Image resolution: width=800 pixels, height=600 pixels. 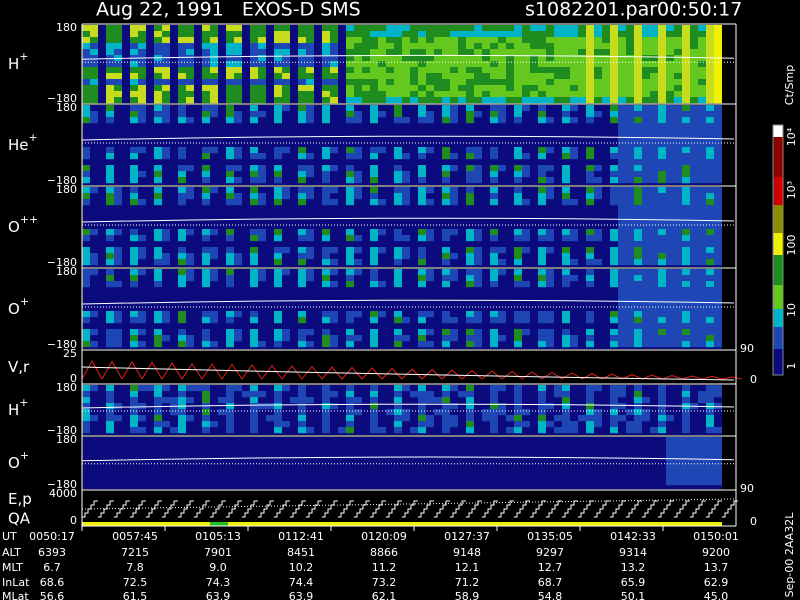 What do you see at coordinates (550, 536) in the screenshot?
I see `row-value: 0135:05` at bounding box center [550, 536].